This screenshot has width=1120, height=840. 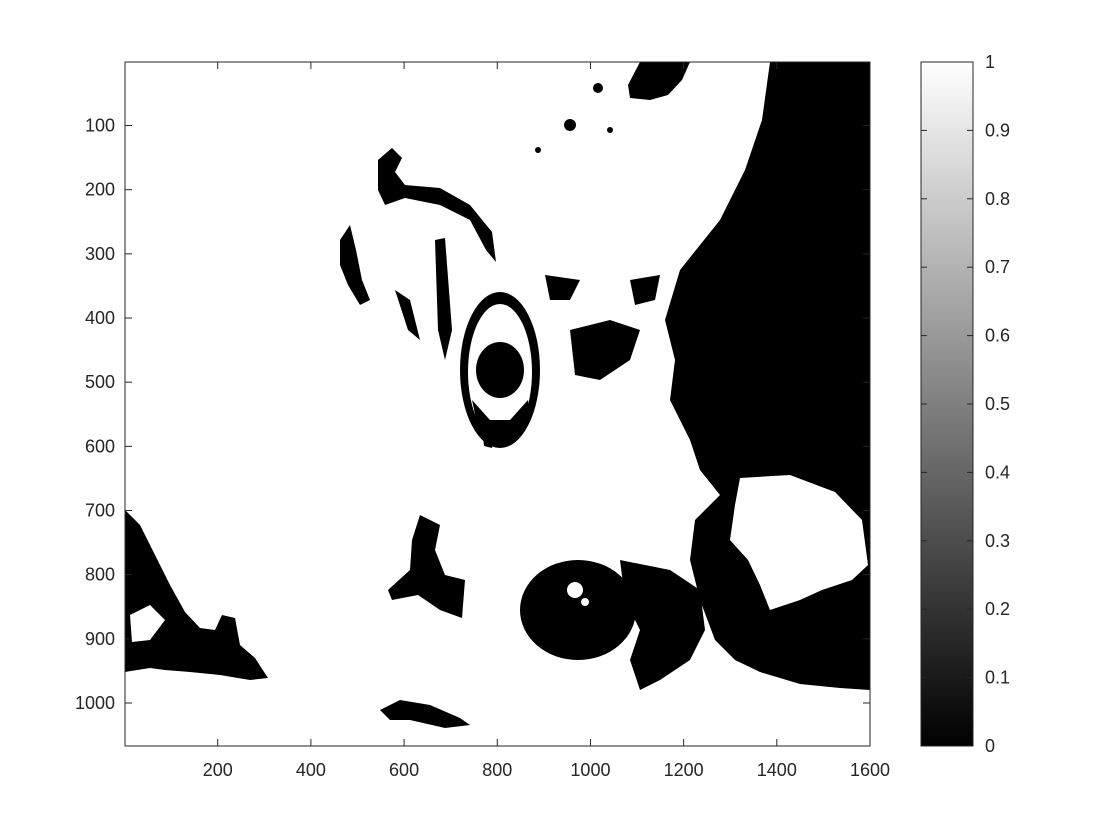 What do you see at coordinates (799, 542) in the screenshot?
I see `paw-highlight` at bounding box center [799, 542].